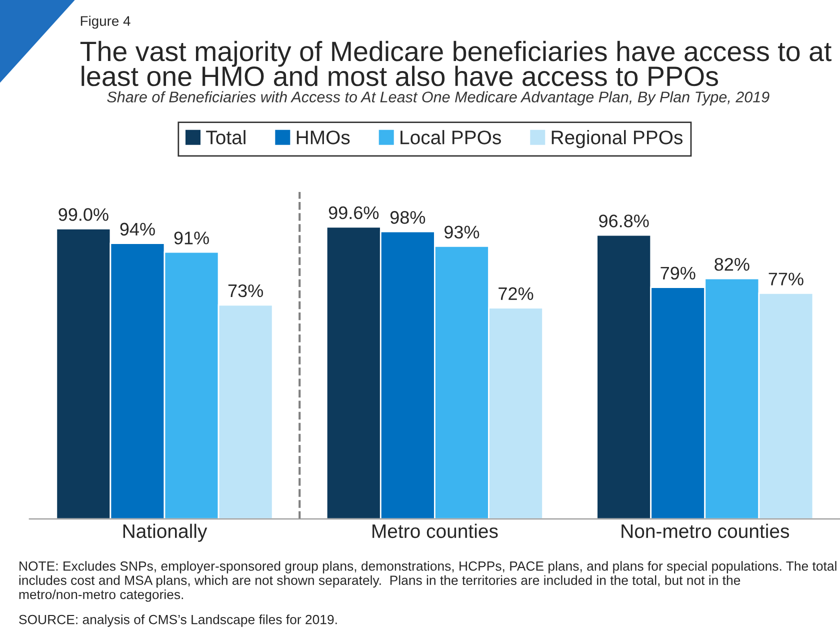 The height and width of the screenshot is (629, 840). Describe the element at coordinates (353, 213) in the screenshot. I see `data-label: 99.6%` at that location.